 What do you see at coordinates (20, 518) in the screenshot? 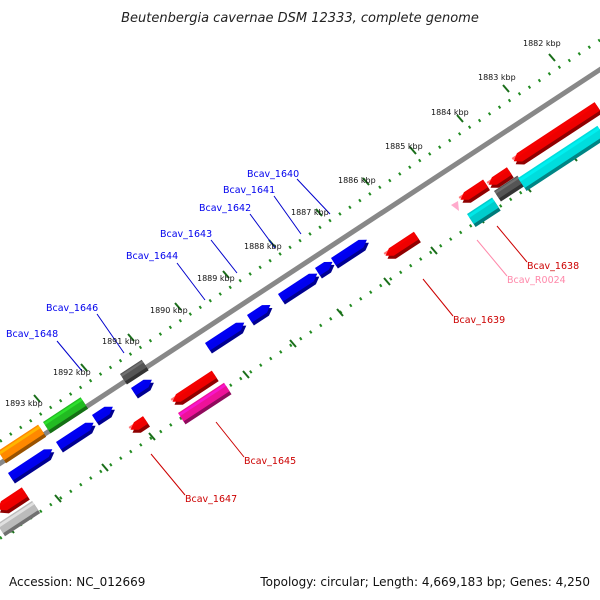
I see `gene-gray-edge` at bounding box center [20, 518].